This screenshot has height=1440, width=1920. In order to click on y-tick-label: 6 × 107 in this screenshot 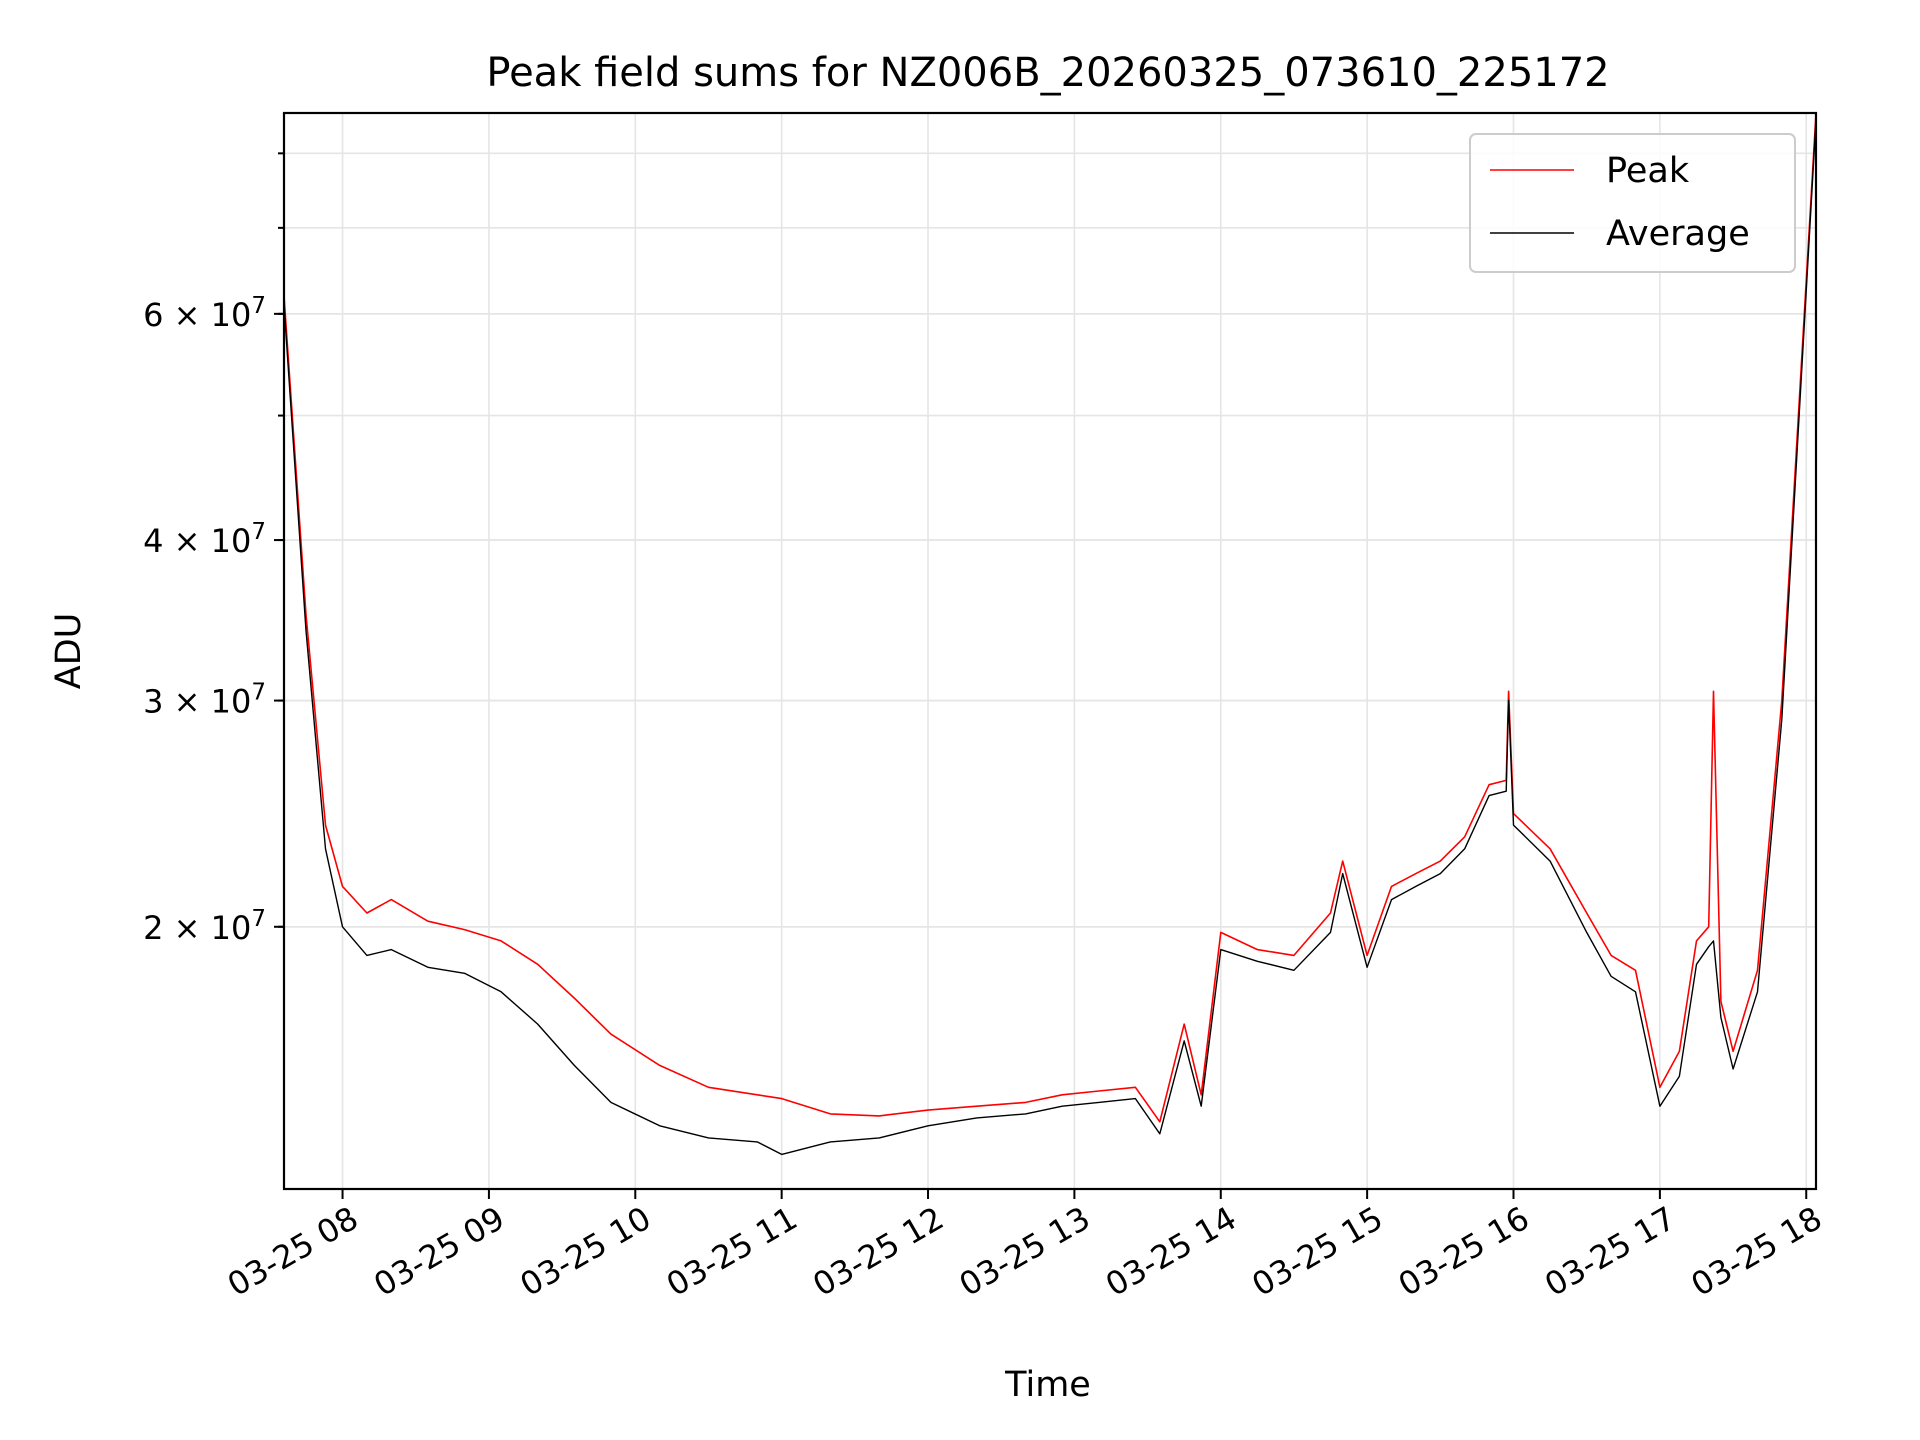, I will do `click(204, 313)`.